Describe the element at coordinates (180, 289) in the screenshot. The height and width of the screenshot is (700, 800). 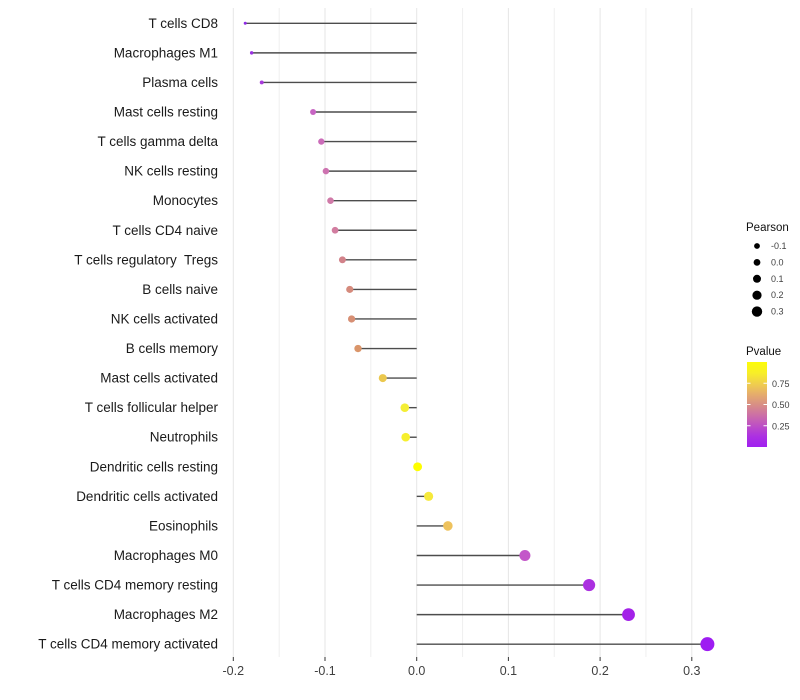
I see `category-label: B cells naive` at that location.